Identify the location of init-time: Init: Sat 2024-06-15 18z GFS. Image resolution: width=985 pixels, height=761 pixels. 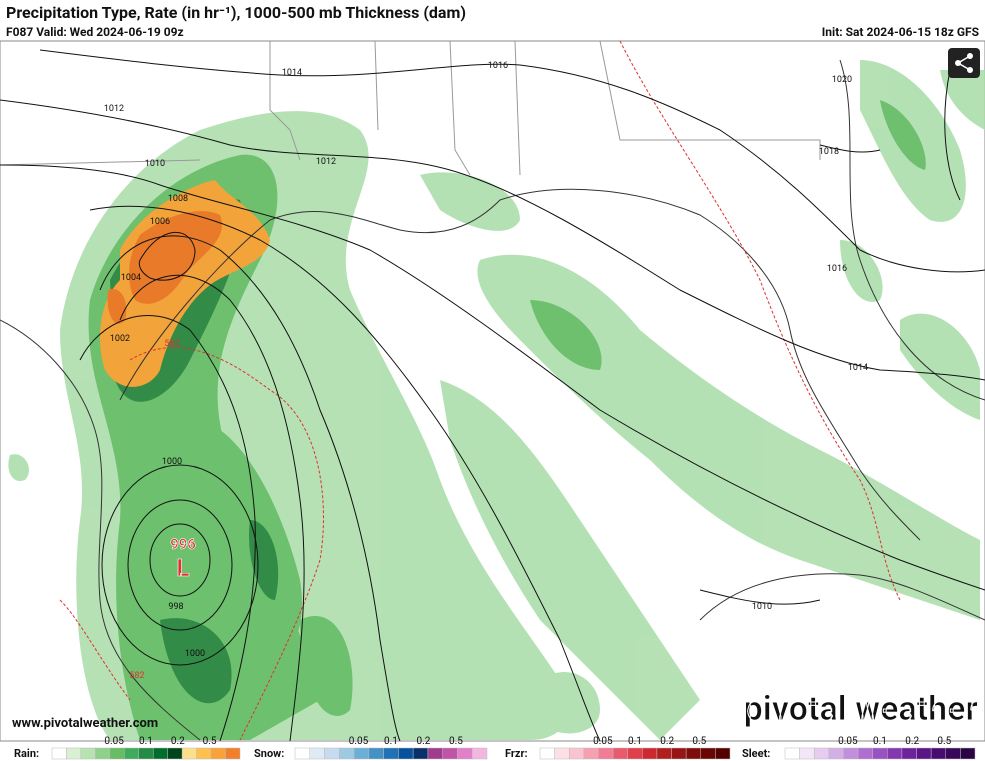
(900, 32).